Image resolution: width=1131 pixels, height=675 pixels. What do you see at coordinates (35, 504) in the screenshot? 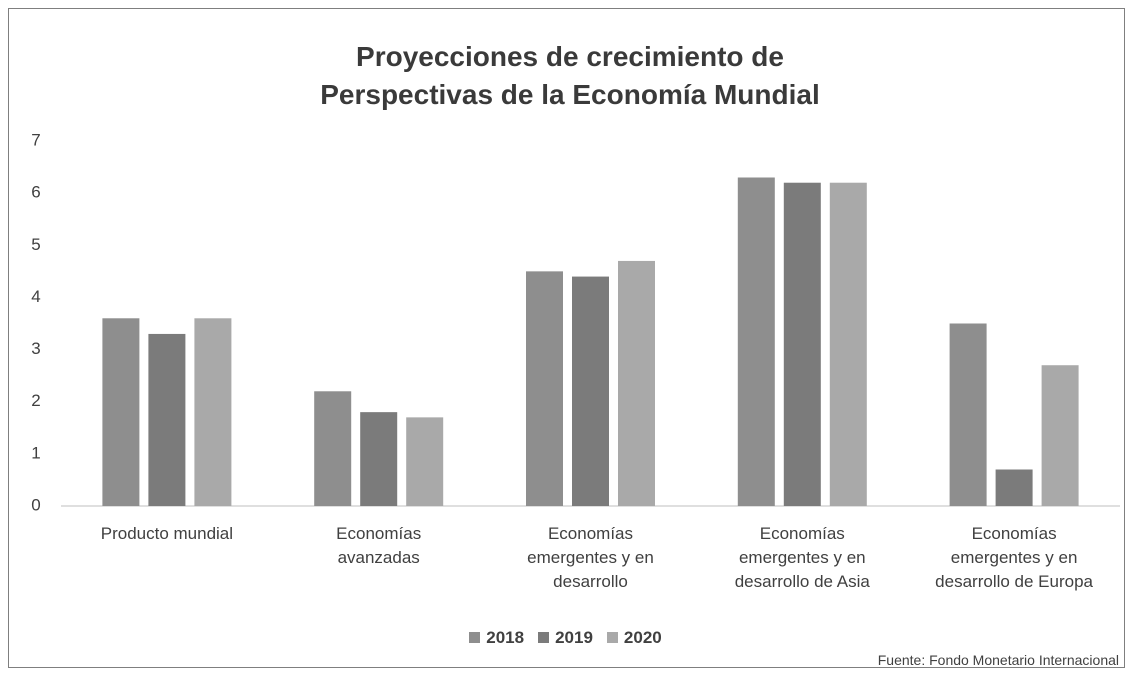
I see `y-tick-label: 0` at bounding box center [35, 504].